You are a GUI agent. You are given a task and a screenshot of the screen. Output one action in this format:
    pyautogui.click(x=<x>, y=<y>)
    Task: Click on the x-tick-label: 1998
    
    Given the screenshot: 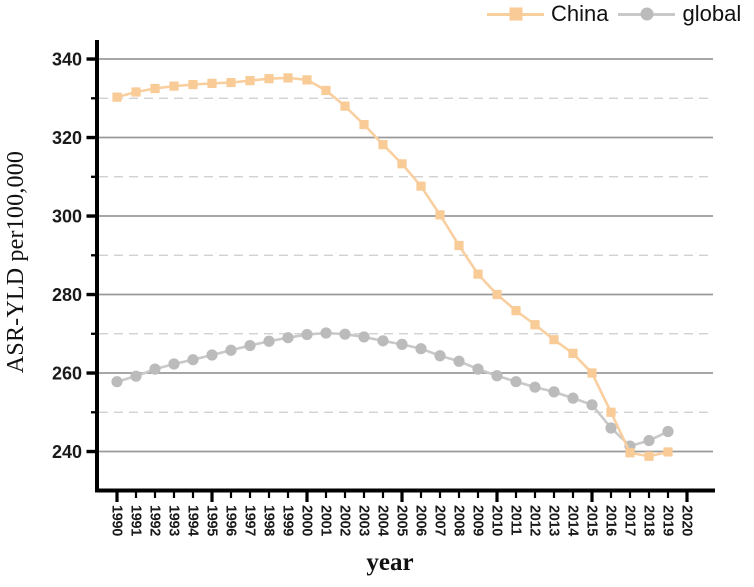 What is the action you would take?
    pyautogui.click(x=269, y=520)
    